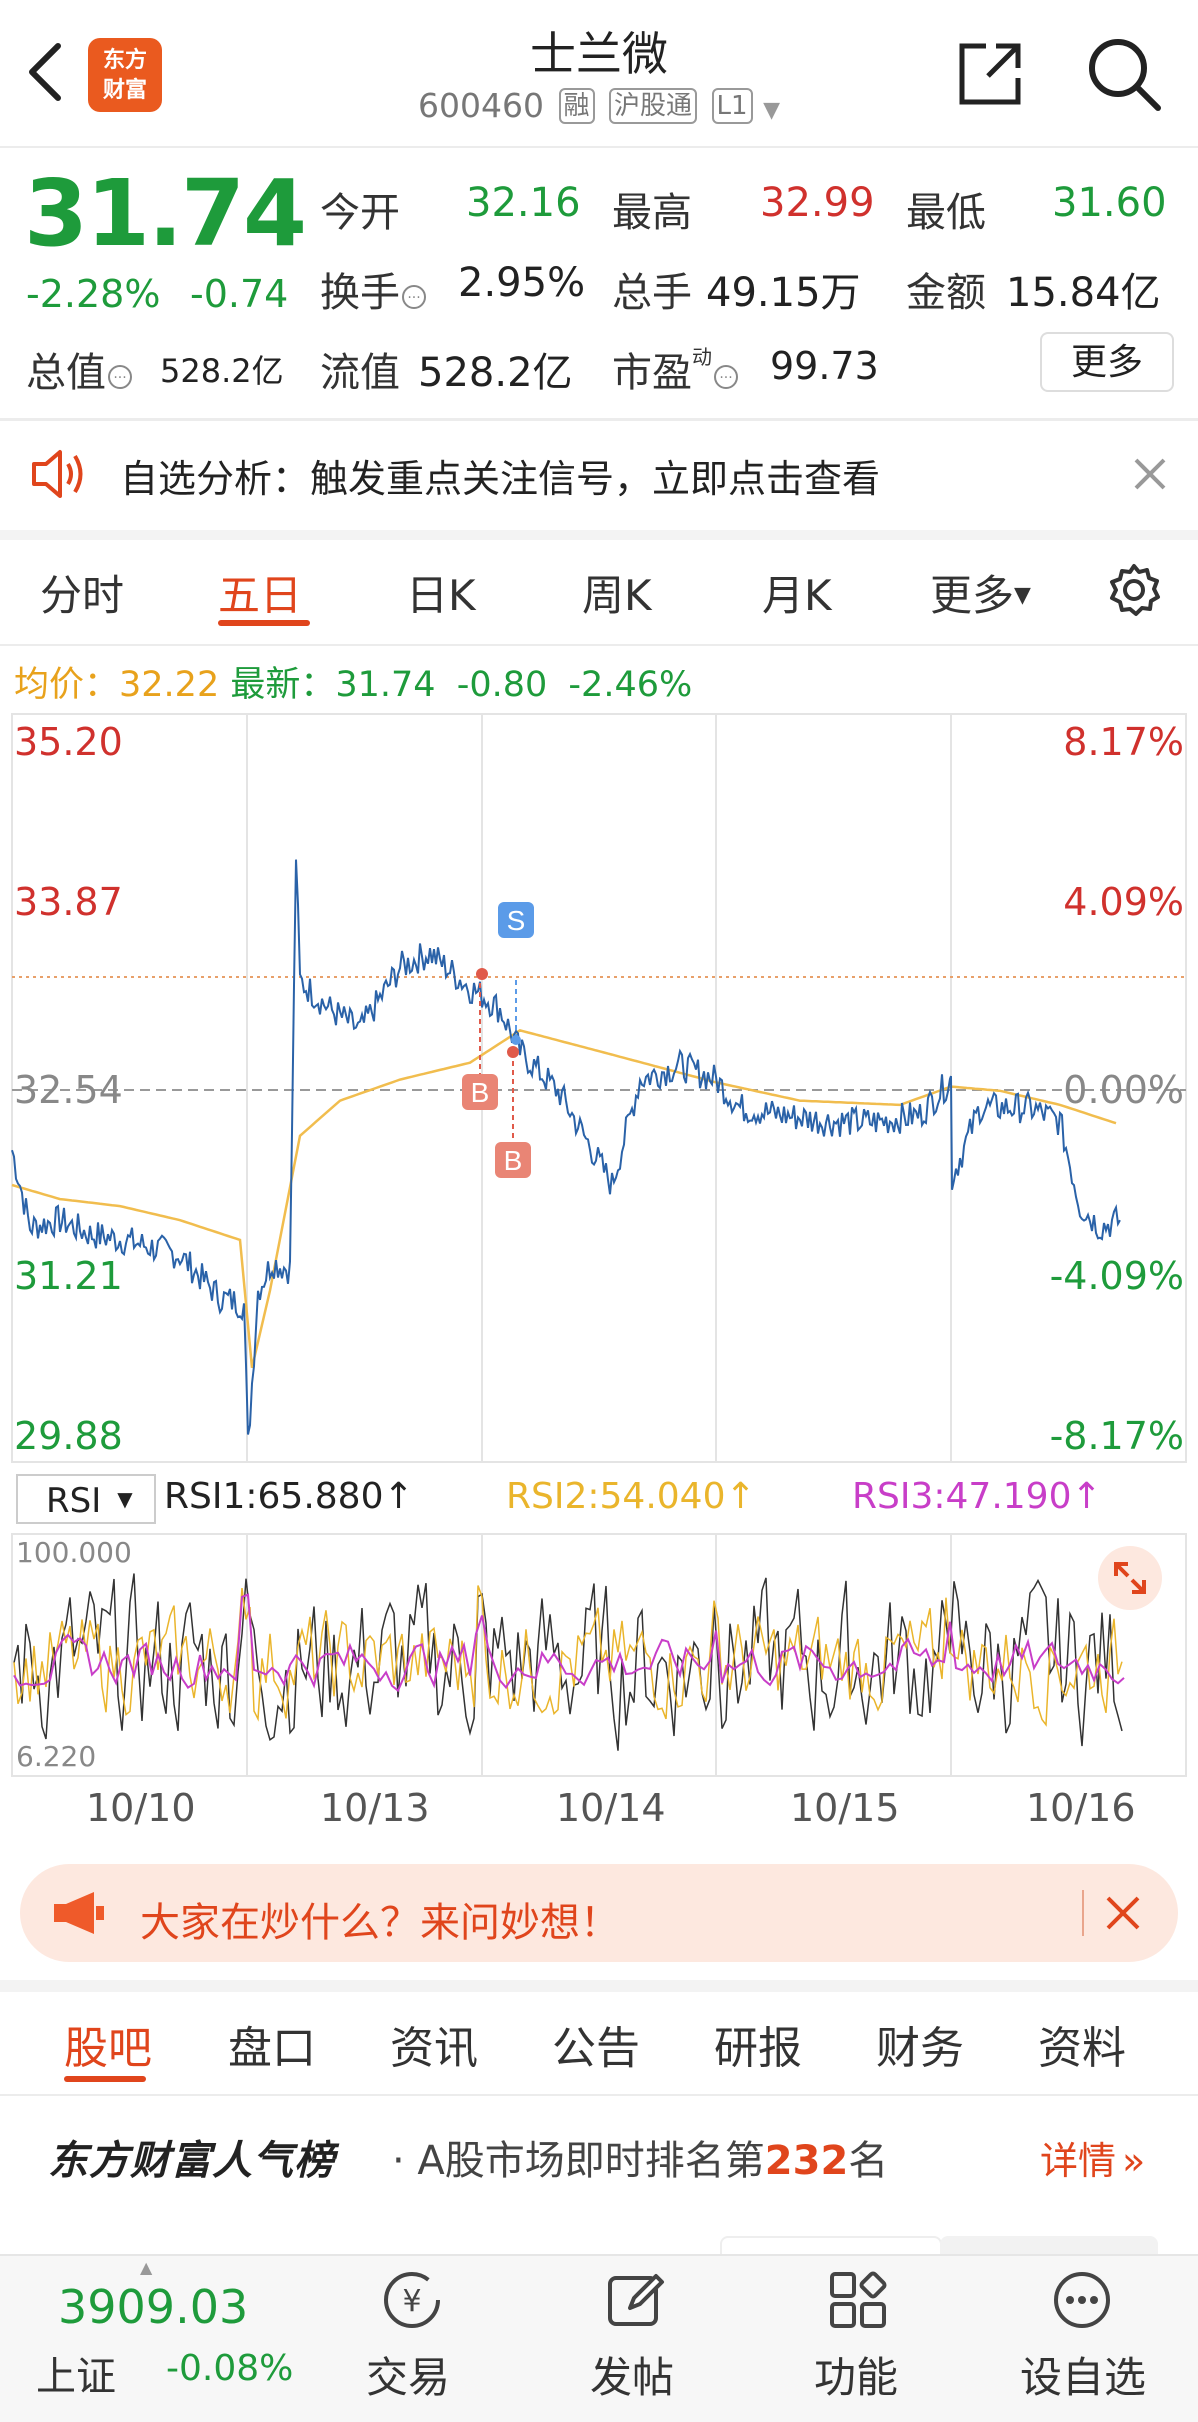 The image size is (1198, 2422). Describe the element at coordinates (516, 920) in the screenshot. I see `svg-text: S` at that location.